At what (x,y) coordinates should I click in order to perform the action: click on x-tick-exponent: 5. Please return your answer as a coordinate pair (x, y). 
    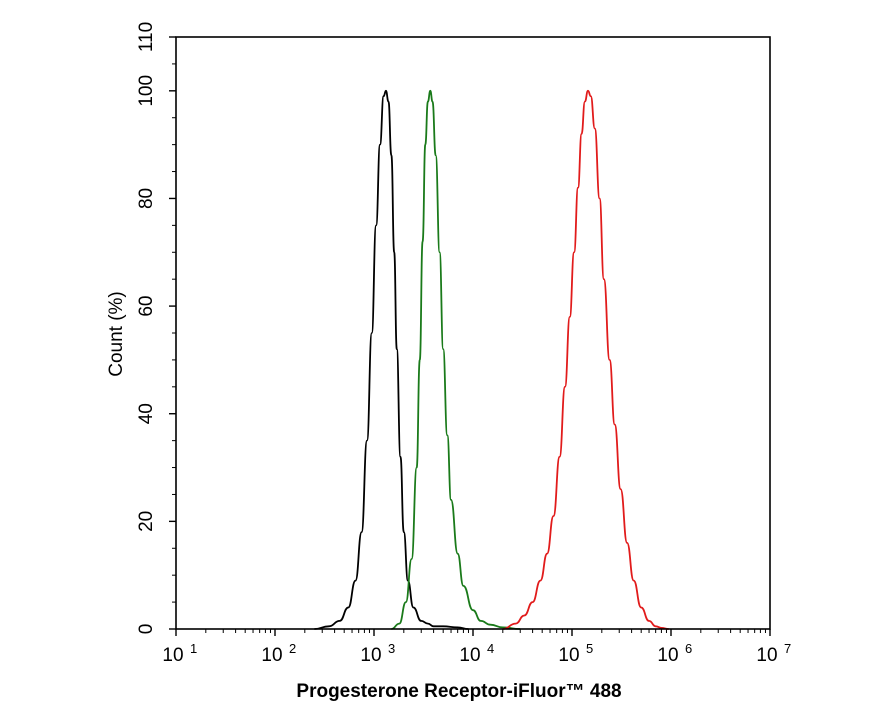
    Looking at the image, I should click on (589, 648).